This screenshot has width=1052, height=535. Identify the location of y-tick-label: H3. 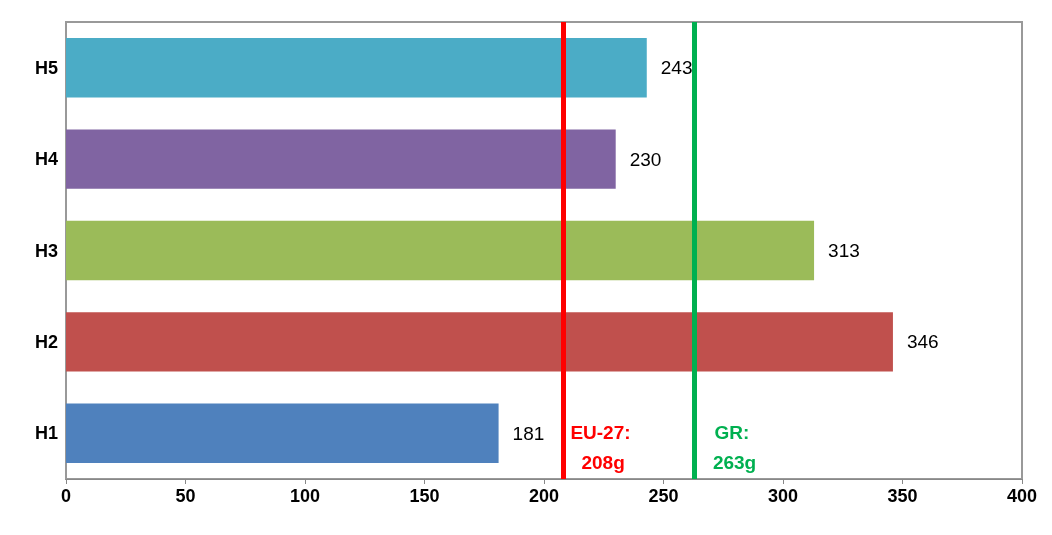
(46, 250).